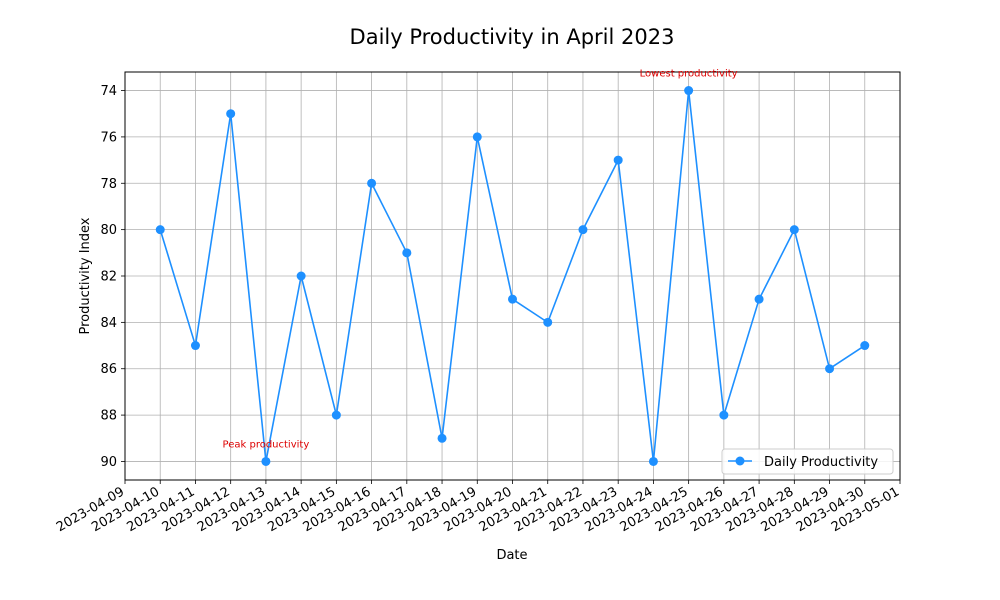 This screenshot has width=1000, height=600. What do you see at coordinates (740, 461) in the screenshot?
I see `legend-marker-swatch` at bounding box center [740, 461].